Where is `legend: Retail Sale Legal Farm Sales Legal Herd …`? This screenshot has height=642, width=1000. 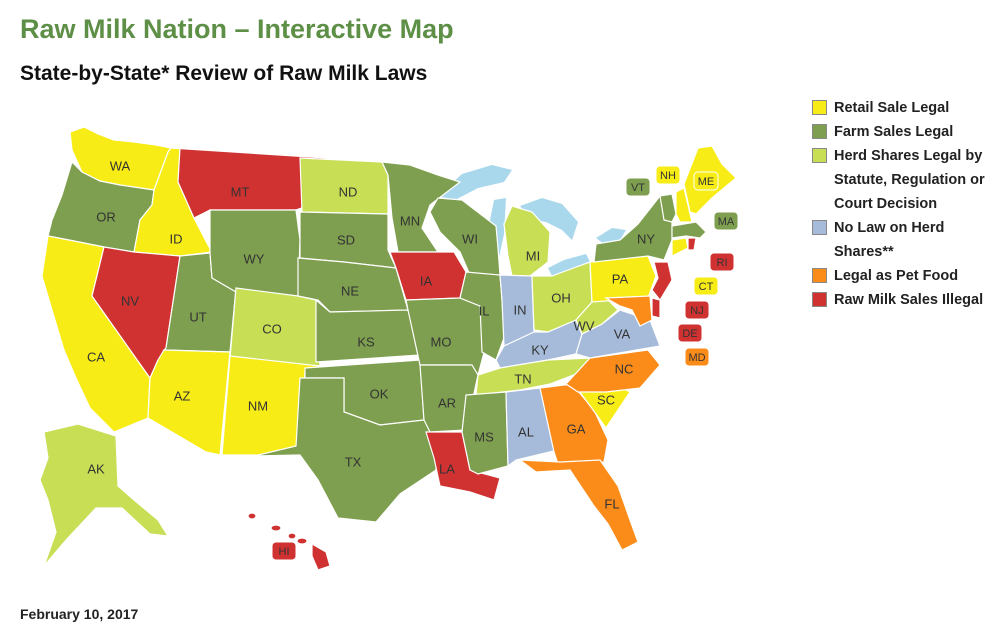
legend: Retail Sale Legal Farm Sales Legal Herd … is located at coordinates (905, 204).